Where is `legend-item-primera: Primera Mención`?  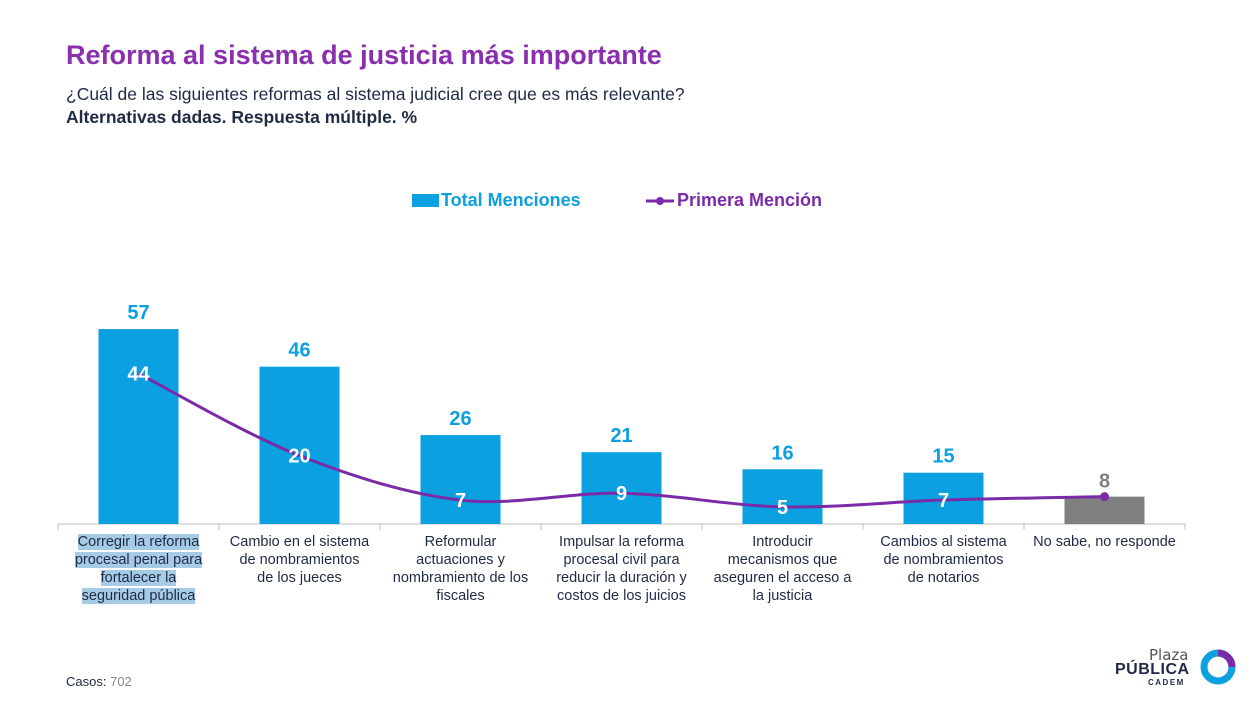 legend-item-primera: Primera Mención is located at coordinates (733, 200).